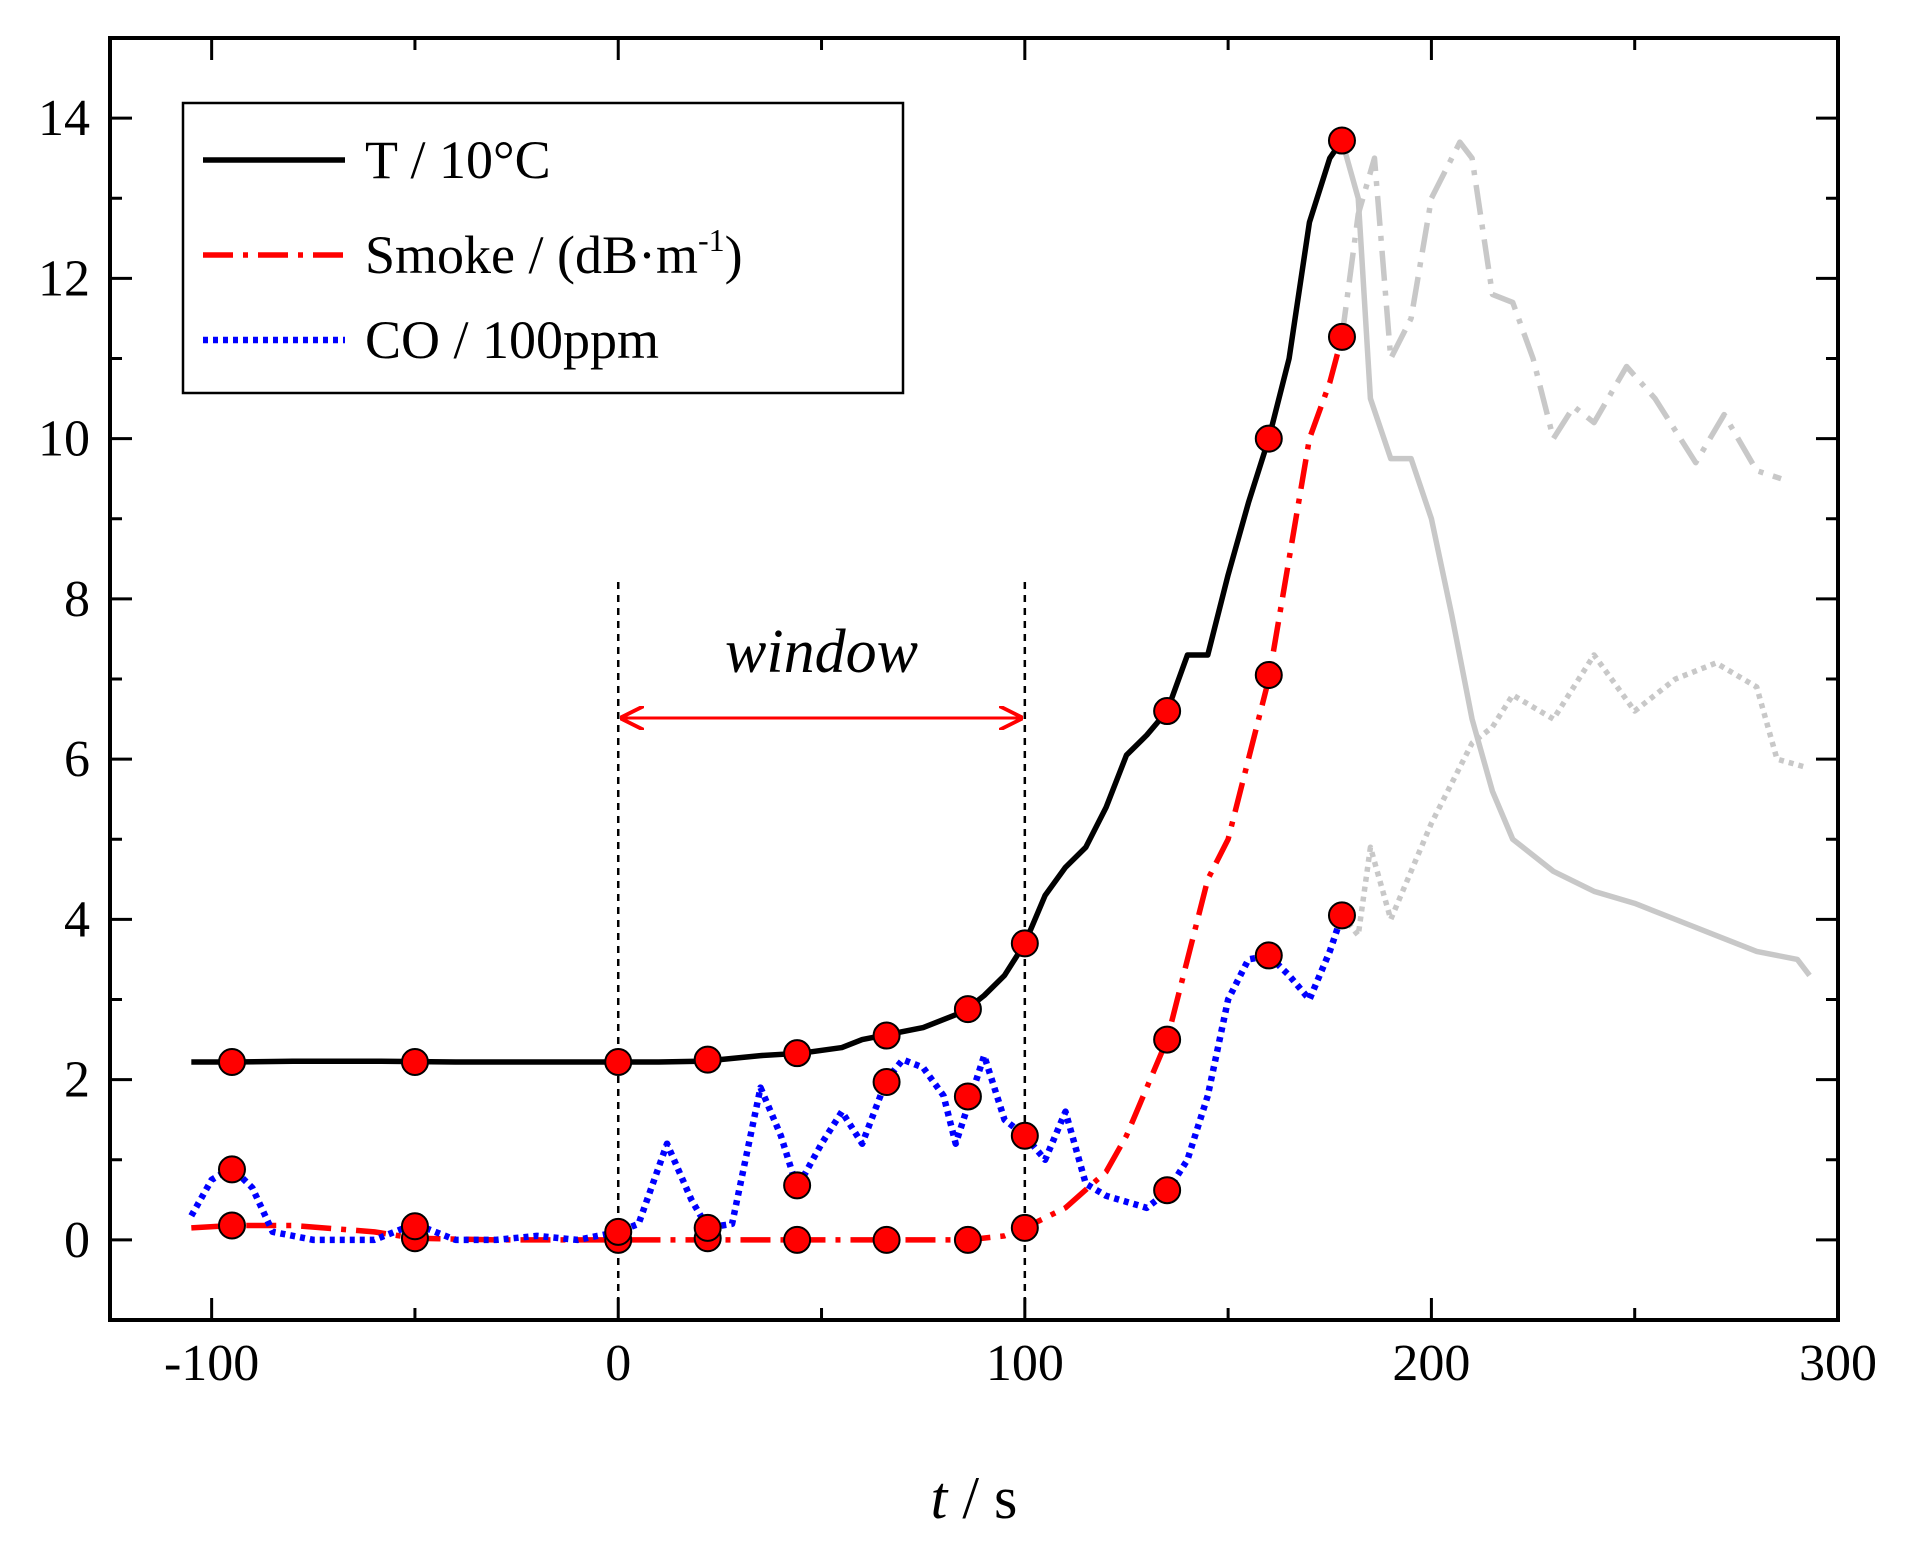 This screenshot has width=1905, height=1554. What do you see at coordinates (940, 1498) in the screenshot?
I see `x-axis-variable: t` at bounding box center [940, 1498].